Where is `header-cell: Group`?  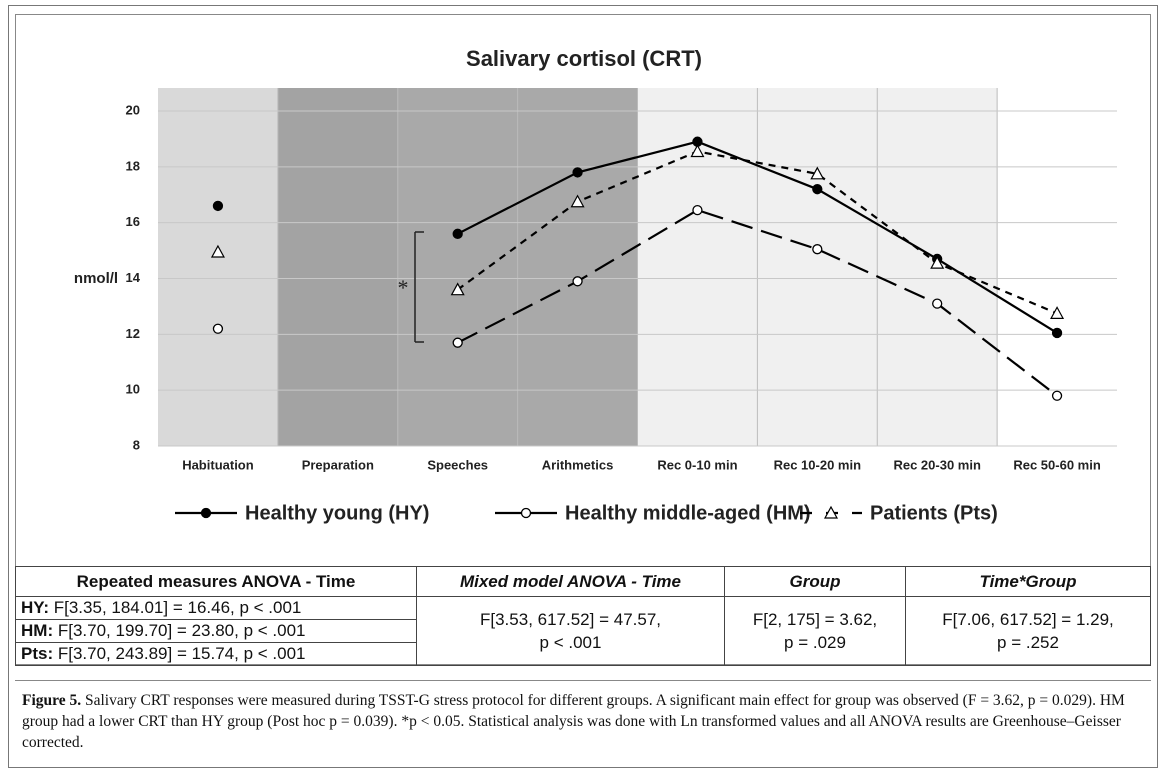
header-cell: Group is located at coordinates (815, 581).